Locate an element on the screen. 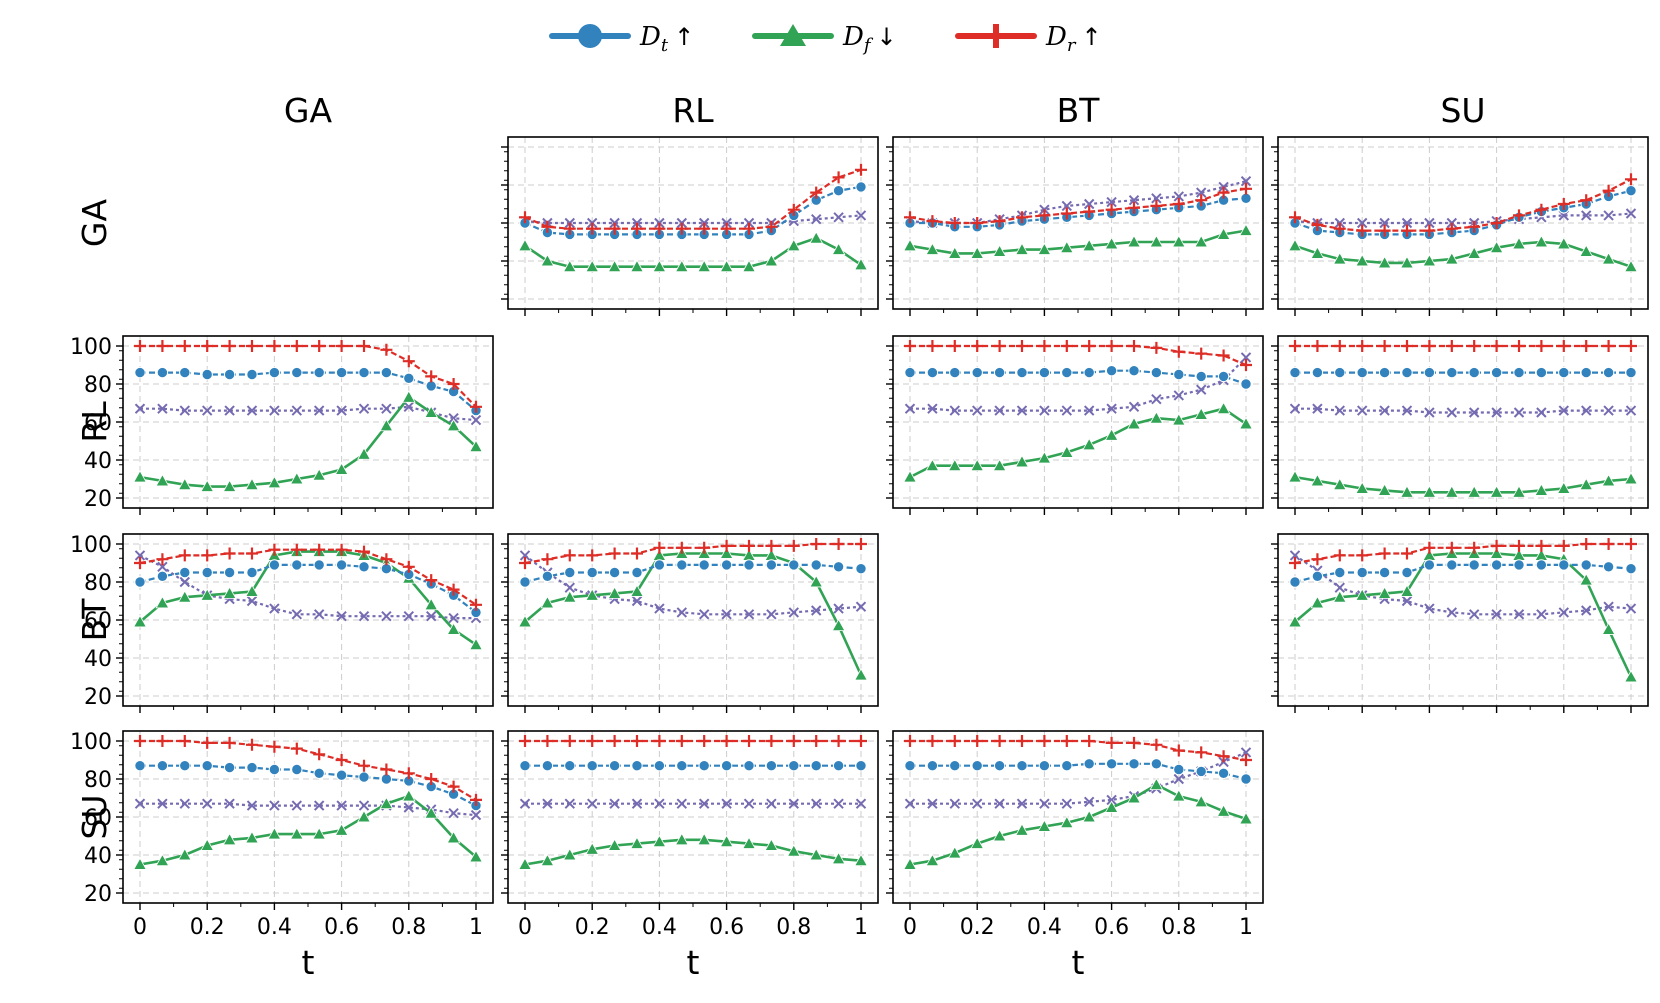 Image resolution: width=1660 pixels, height=1003 pixels. legend-plus-icon is located at coordinates (996, 36).